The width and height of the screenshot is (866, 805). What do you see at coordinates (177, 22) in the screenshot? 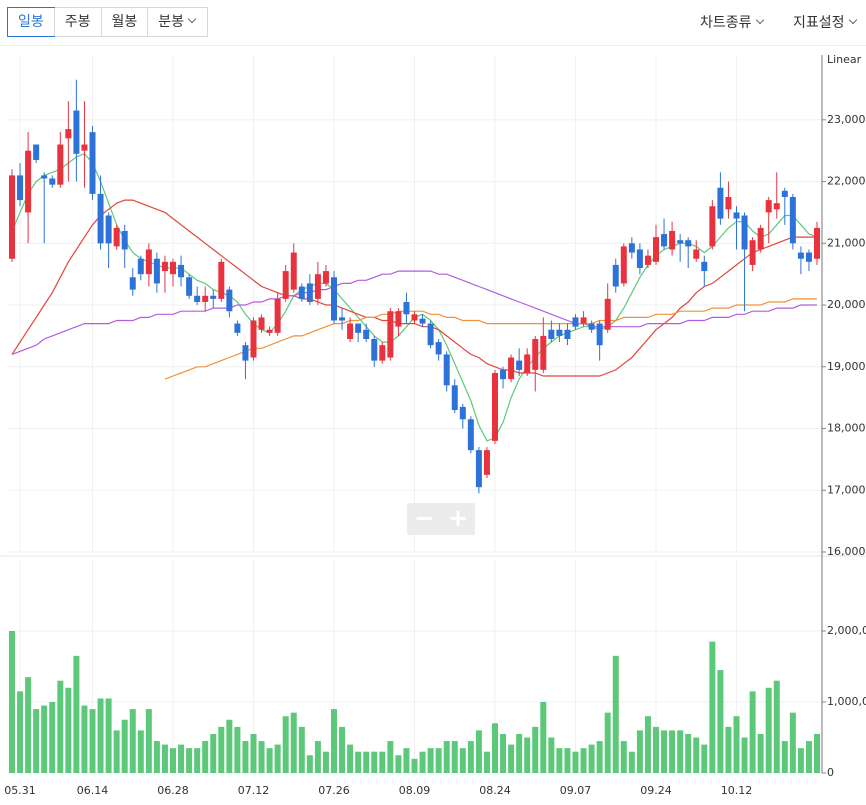
I see `tab: 분봉` at bounding box center [177, 22].